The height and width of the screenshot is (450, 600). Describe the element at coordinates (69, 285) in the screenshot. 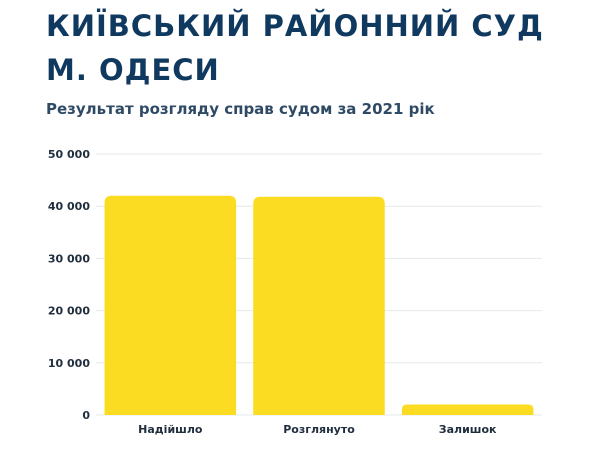

I see `y-axis-ticks: 0 10 000 20 000 30 000 40 000 50 000` at that location.